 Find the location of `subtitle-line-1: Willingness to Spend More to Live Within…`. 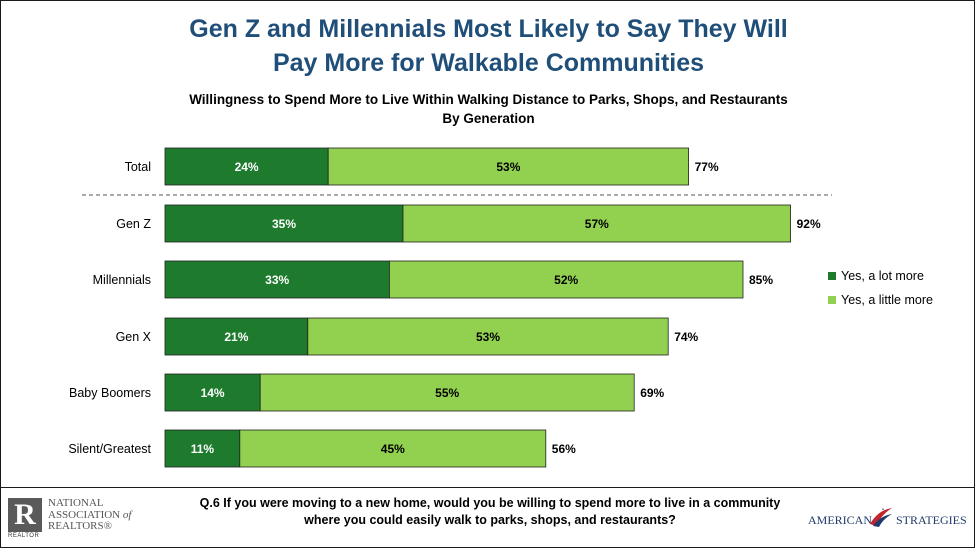

subtitle-line-1: Willingness to Spend More to Live Within… is located at coordinates (488, 99).